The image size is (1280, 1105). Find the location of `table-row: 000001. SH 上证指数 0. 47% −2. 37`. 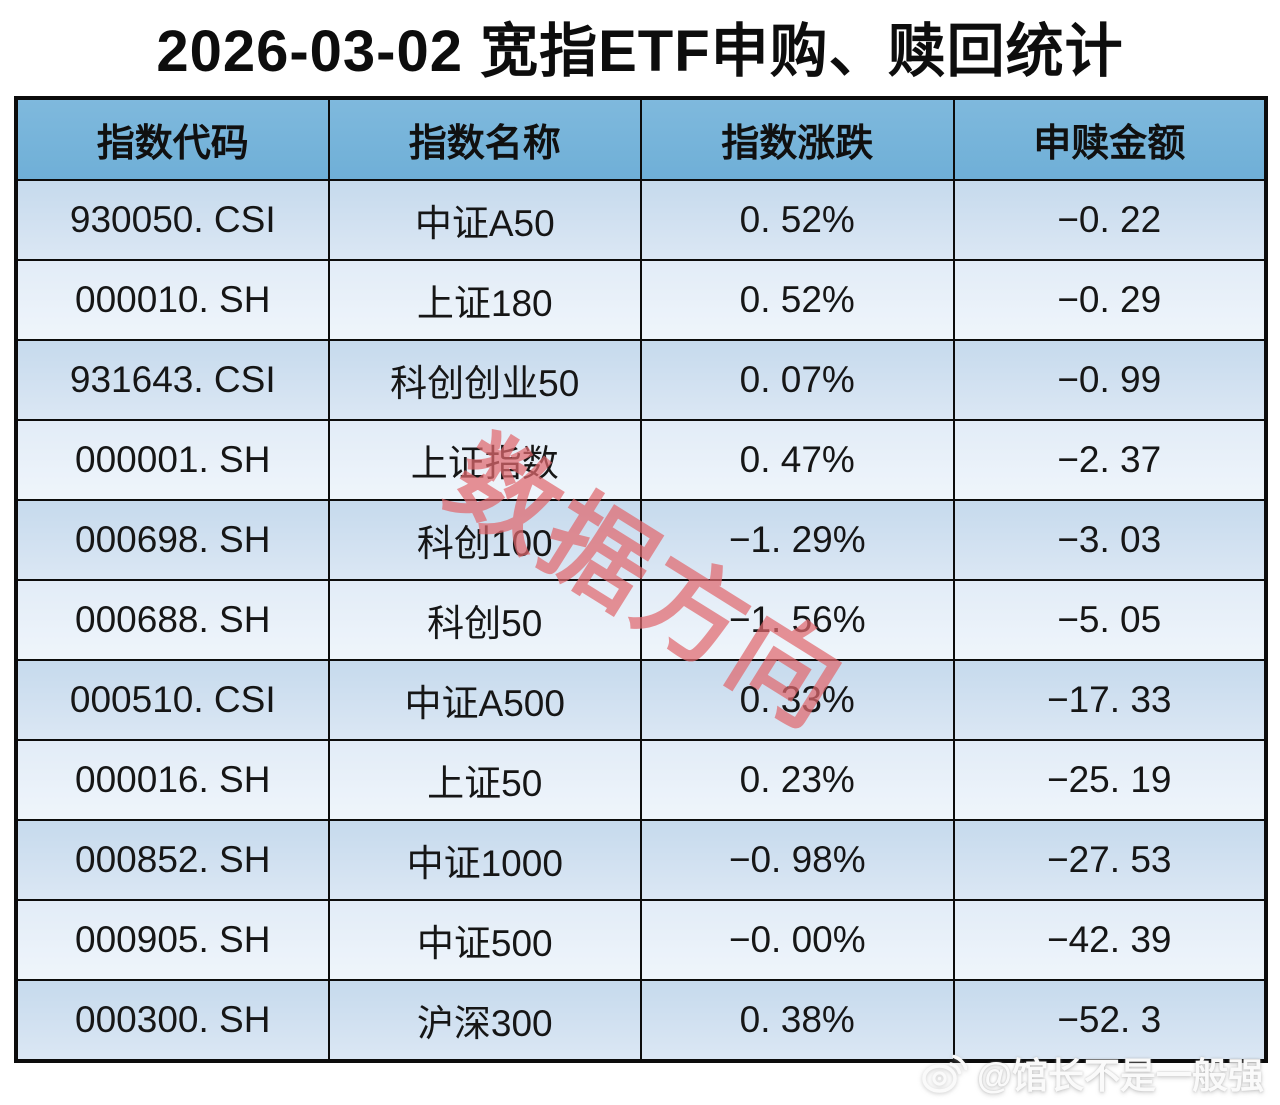

table-row: 000001. SH 上证指数 0. 47% −2. 37 is located at coordinates (641, 460).